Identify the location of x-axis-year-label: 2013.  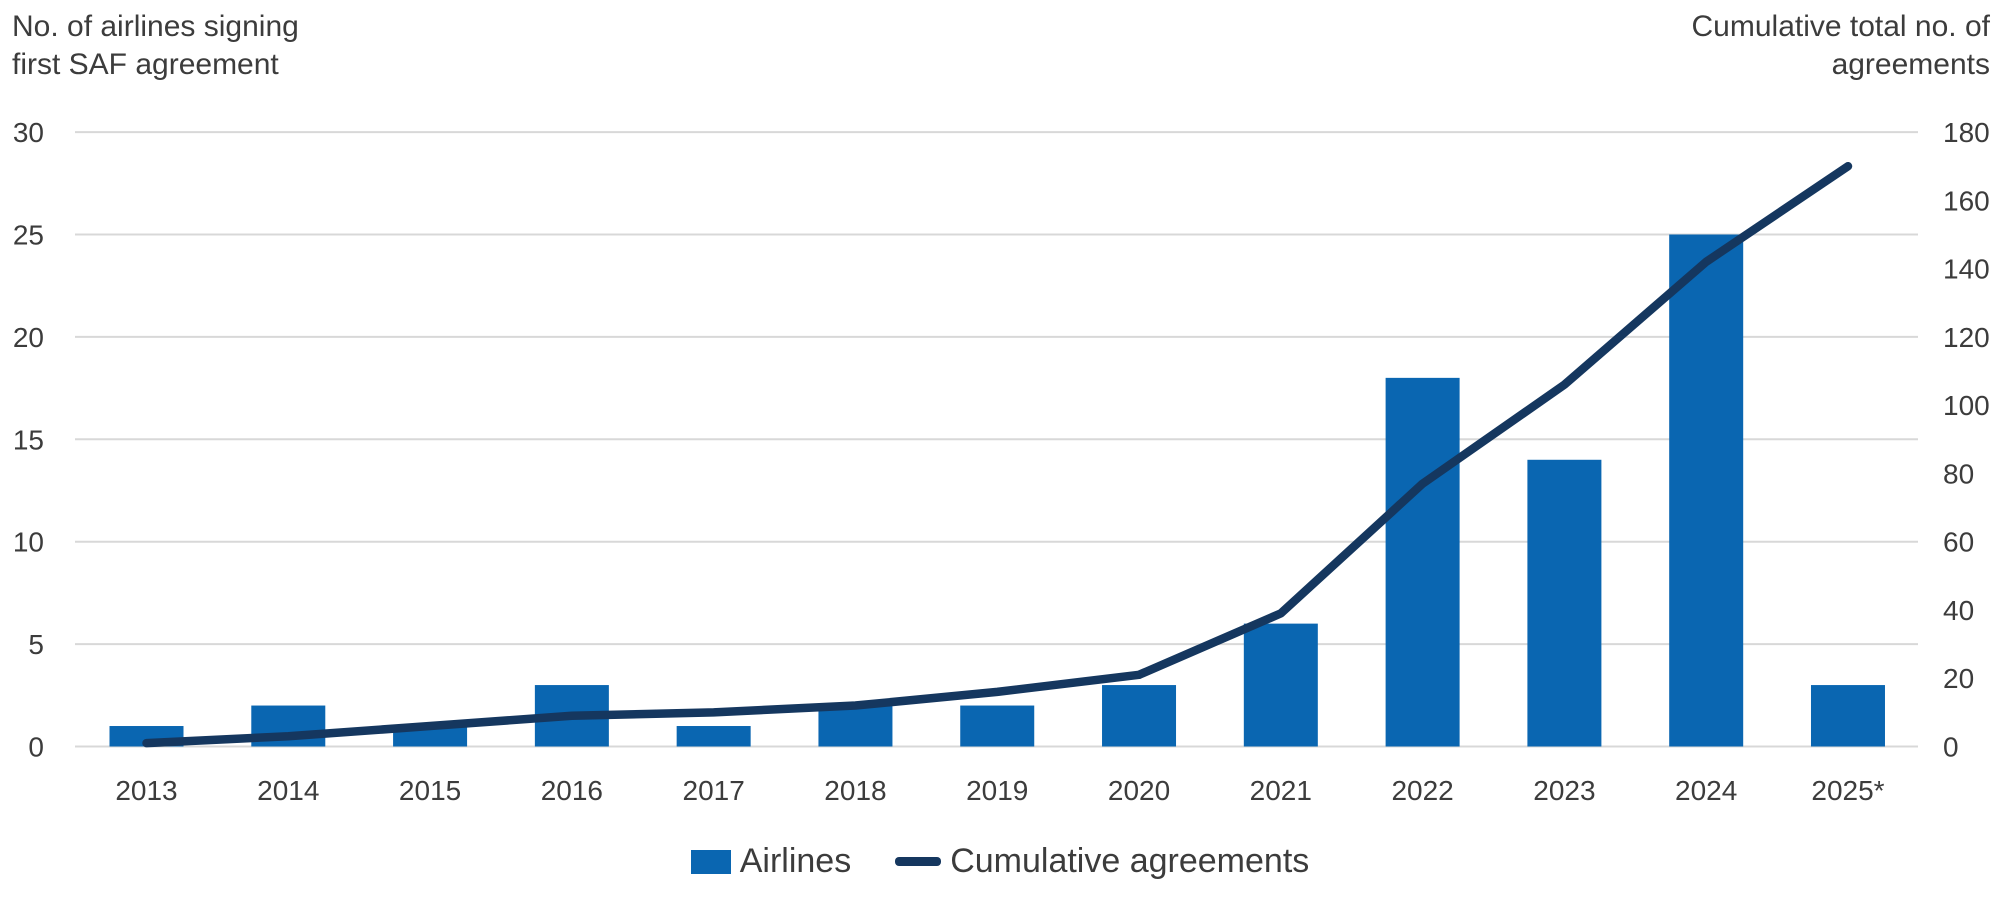
(146, 790).